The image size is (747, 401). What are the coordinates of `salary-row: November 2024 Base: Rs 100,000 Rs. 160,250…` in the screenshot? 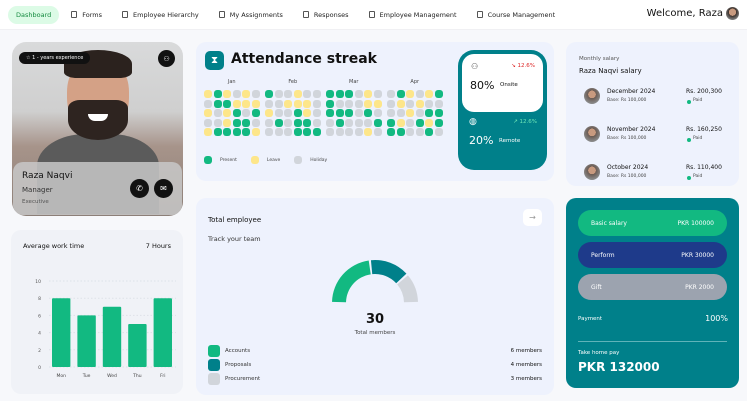 It's located at (656, 136).